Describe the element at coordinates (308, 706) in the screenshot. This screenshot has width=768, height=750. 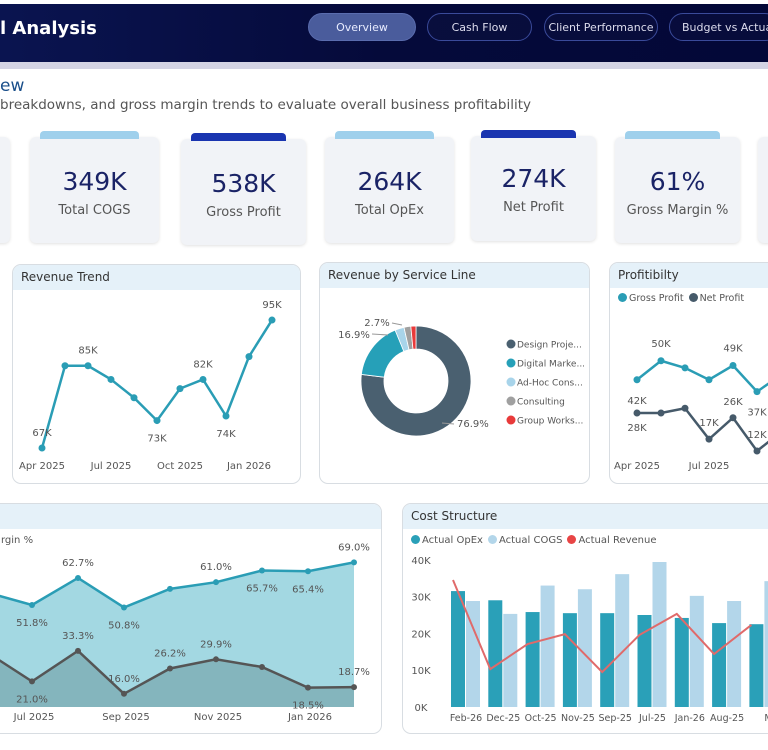
I see `data-label: 18.5%` at that location.